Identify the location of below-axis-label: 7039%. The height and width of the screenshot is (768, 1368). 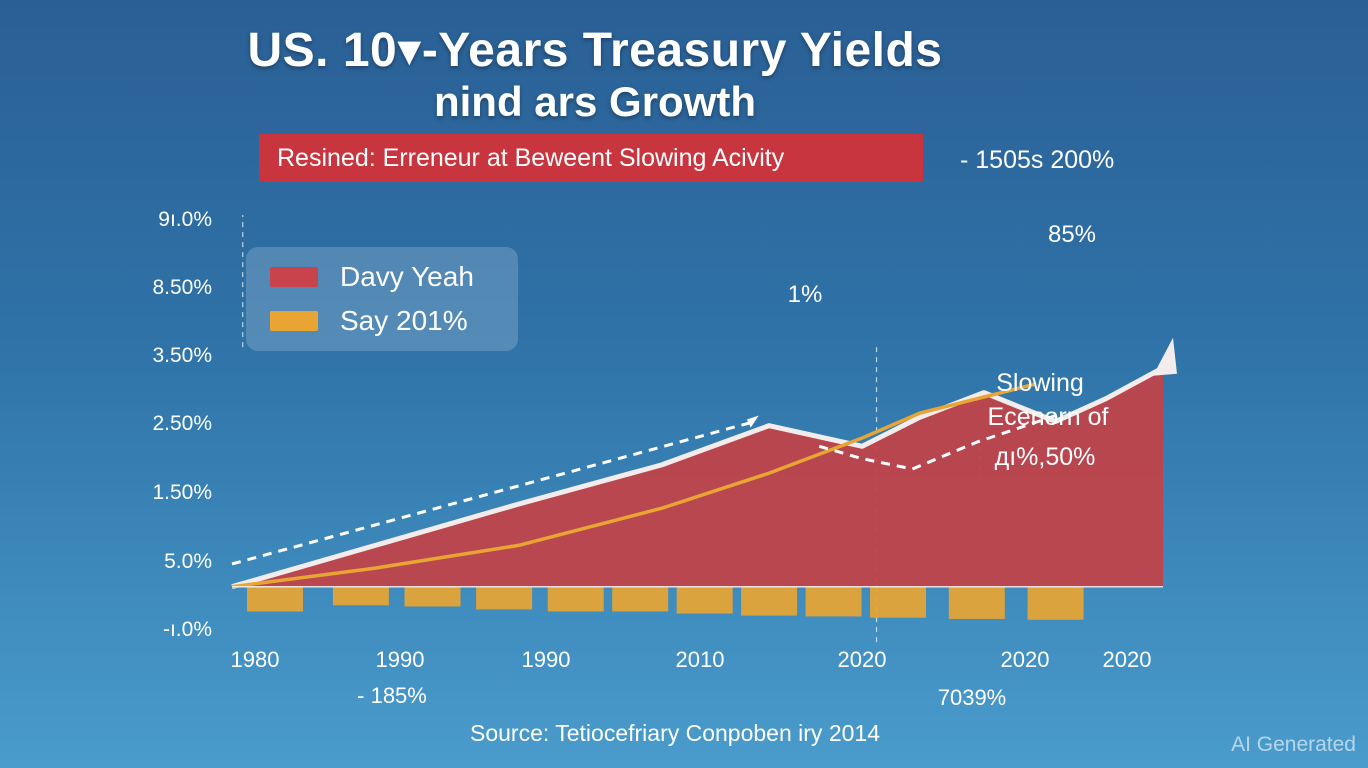
(972, 697).